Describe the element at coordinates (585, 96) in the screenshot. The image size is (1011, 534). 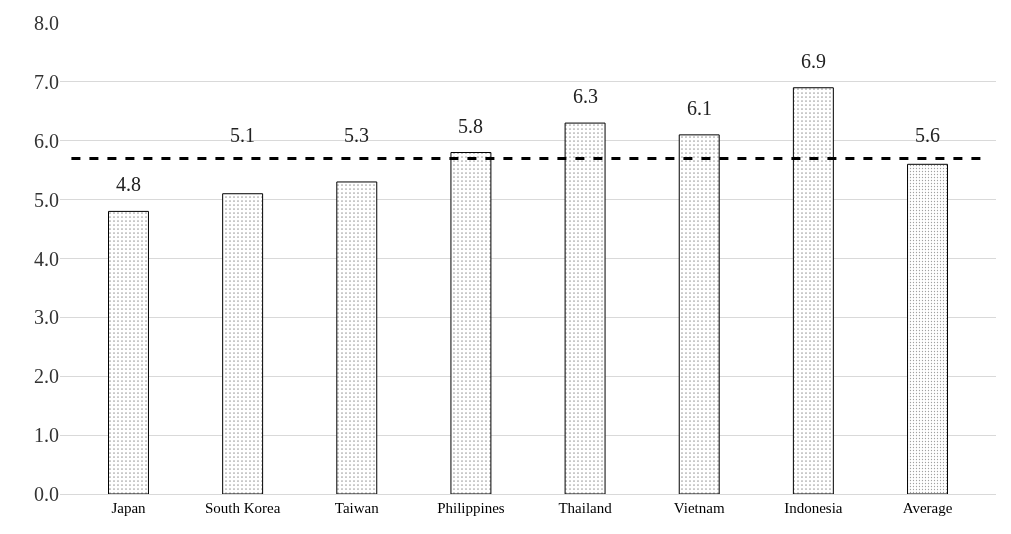
I see `data-label: 6.3` at that location.